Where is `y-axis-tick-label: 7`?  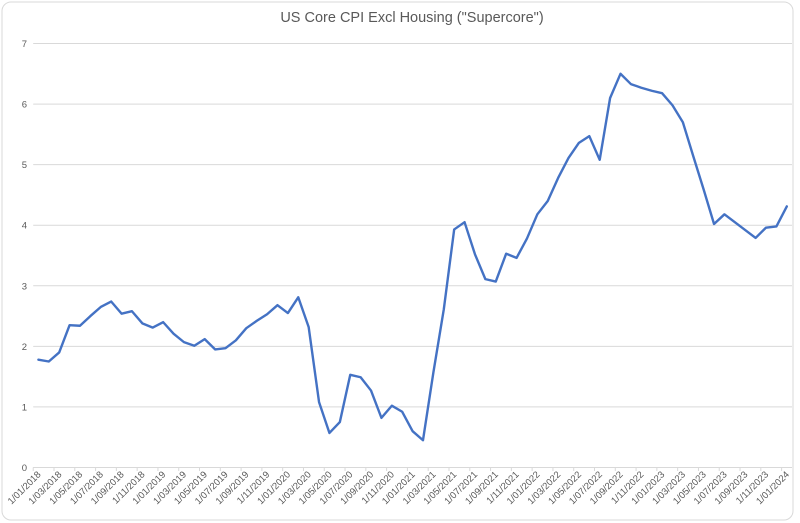
y-axis-tick-label: 7 is located at coordinates (24, 44).